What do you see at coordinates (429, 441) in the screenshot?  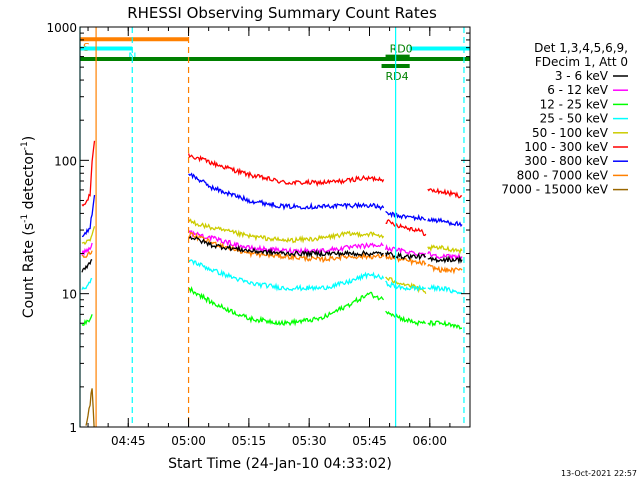 I see `x-tick-label-06-00: 06:00` at bounding box center [429, 441].